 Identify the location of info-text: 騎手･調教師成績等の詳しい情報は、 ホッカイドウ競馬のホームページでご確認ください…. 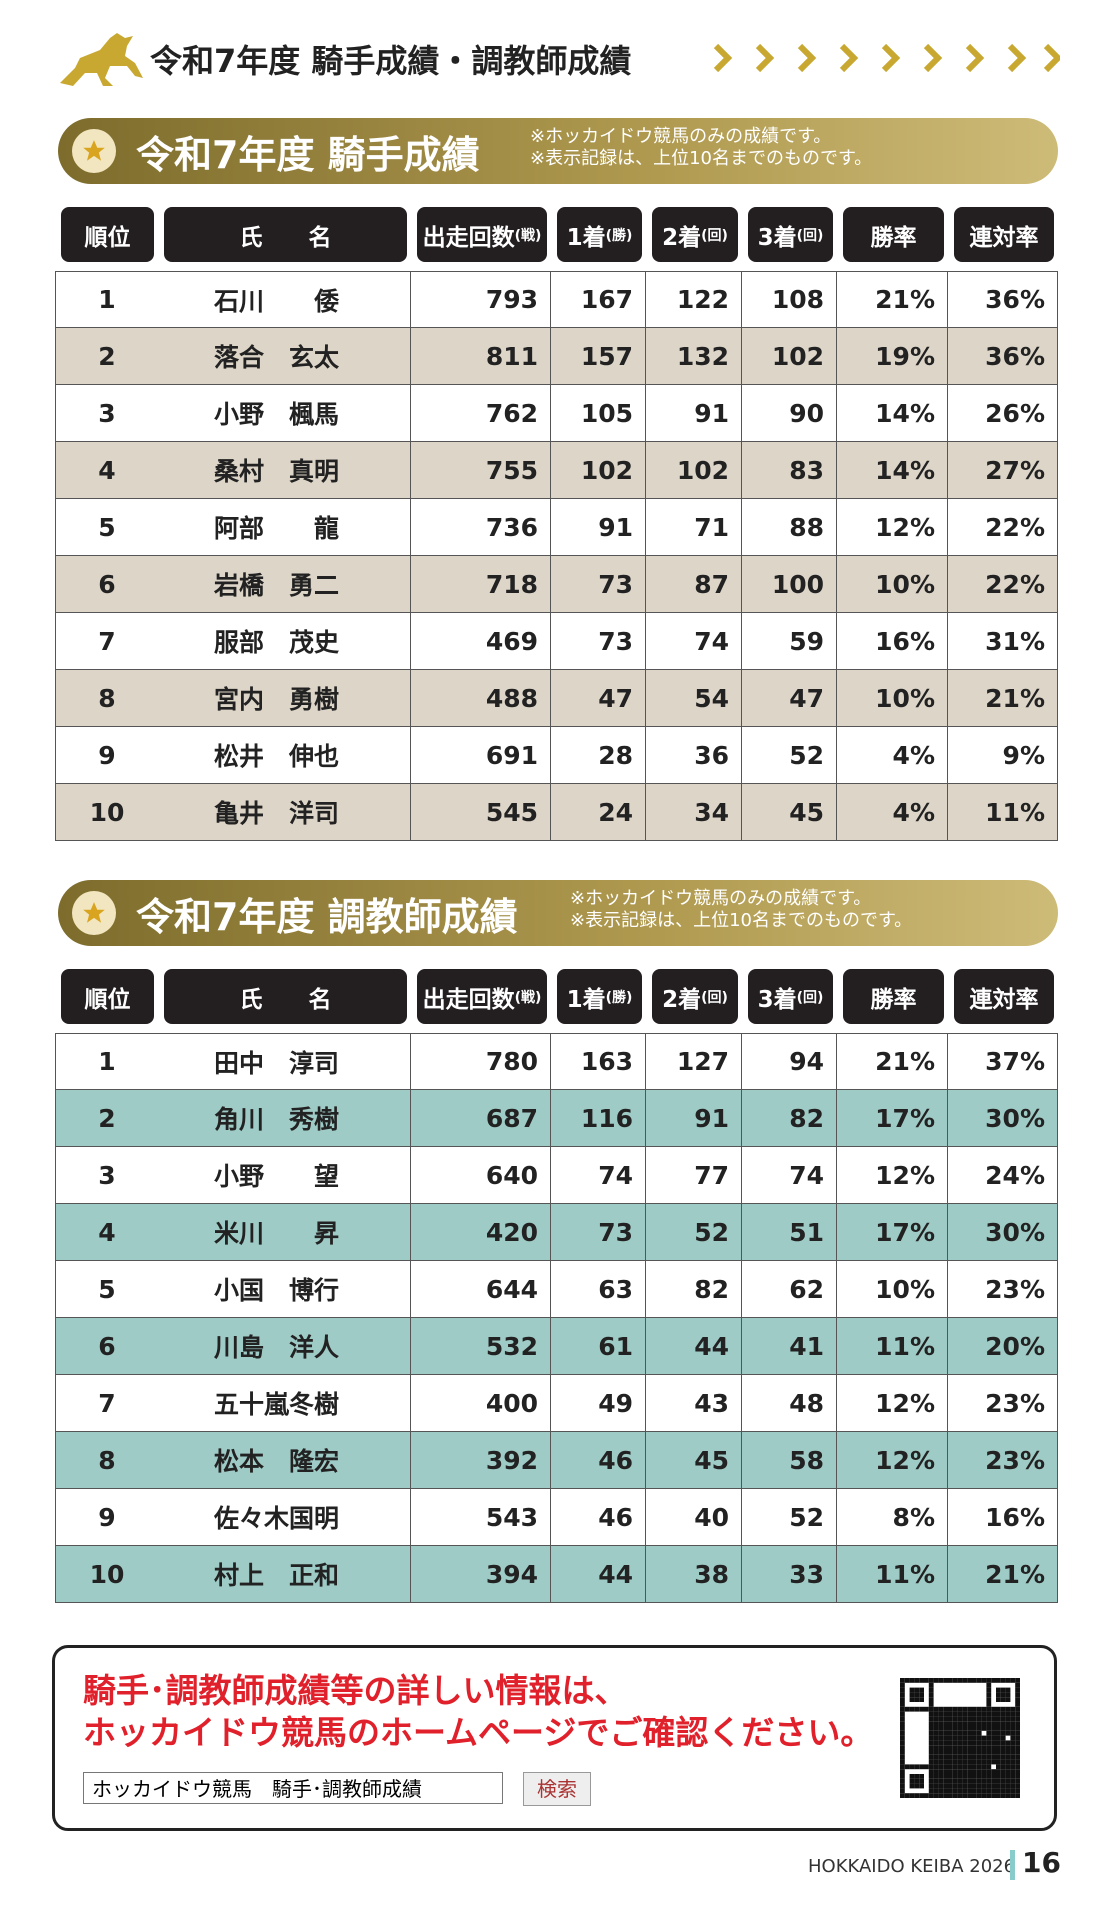
(478, 1712).